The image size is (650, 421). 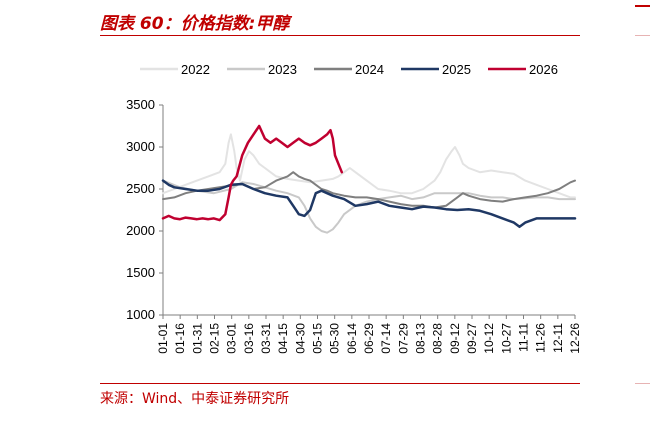 I want to click on series-line-2025, so click(x=369, y=204).